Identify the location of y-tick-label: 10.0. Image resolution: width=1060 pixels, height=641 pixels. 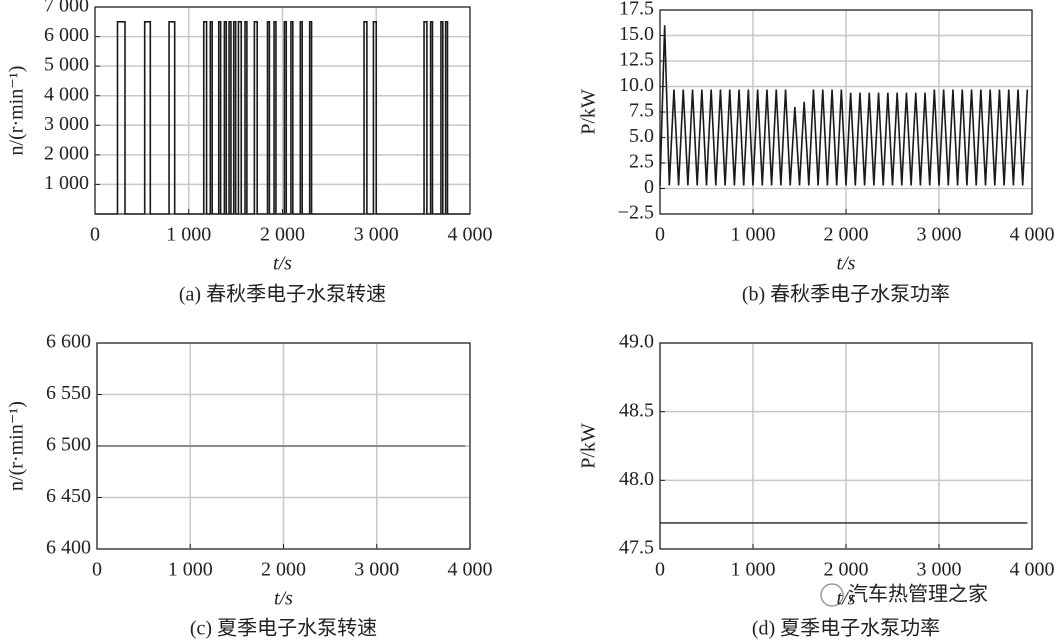
(636, 85).